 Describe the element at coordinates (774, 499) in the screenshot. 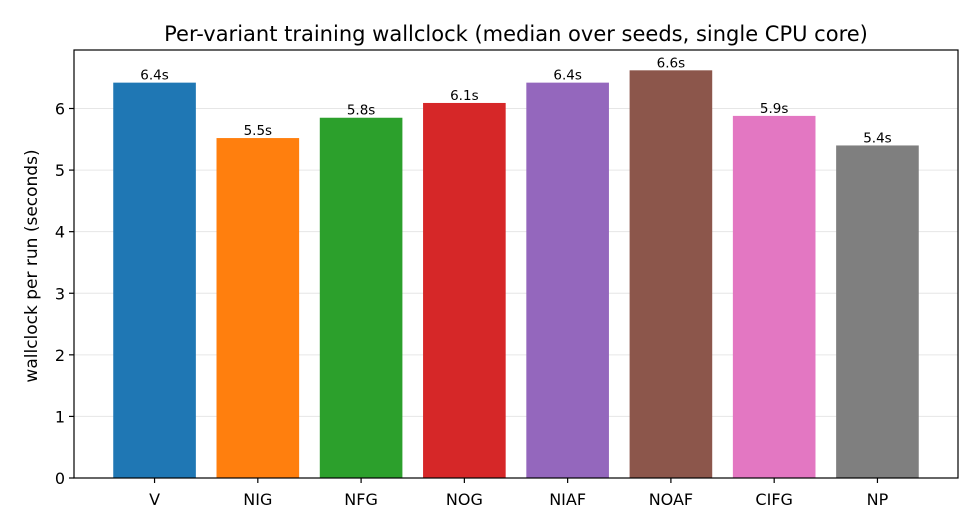

I see `x-tick-label: CIFG` at that location.